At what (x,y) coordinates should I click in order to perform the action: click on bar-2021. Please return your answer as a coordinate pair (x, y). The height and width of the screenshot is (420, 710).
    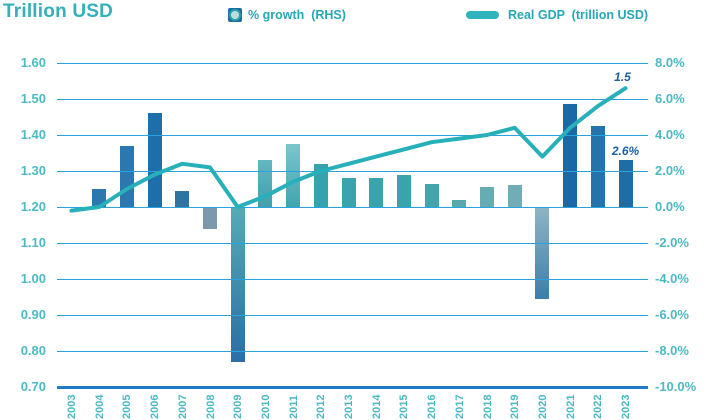
    Looking at the image, I should click on (570, 155).